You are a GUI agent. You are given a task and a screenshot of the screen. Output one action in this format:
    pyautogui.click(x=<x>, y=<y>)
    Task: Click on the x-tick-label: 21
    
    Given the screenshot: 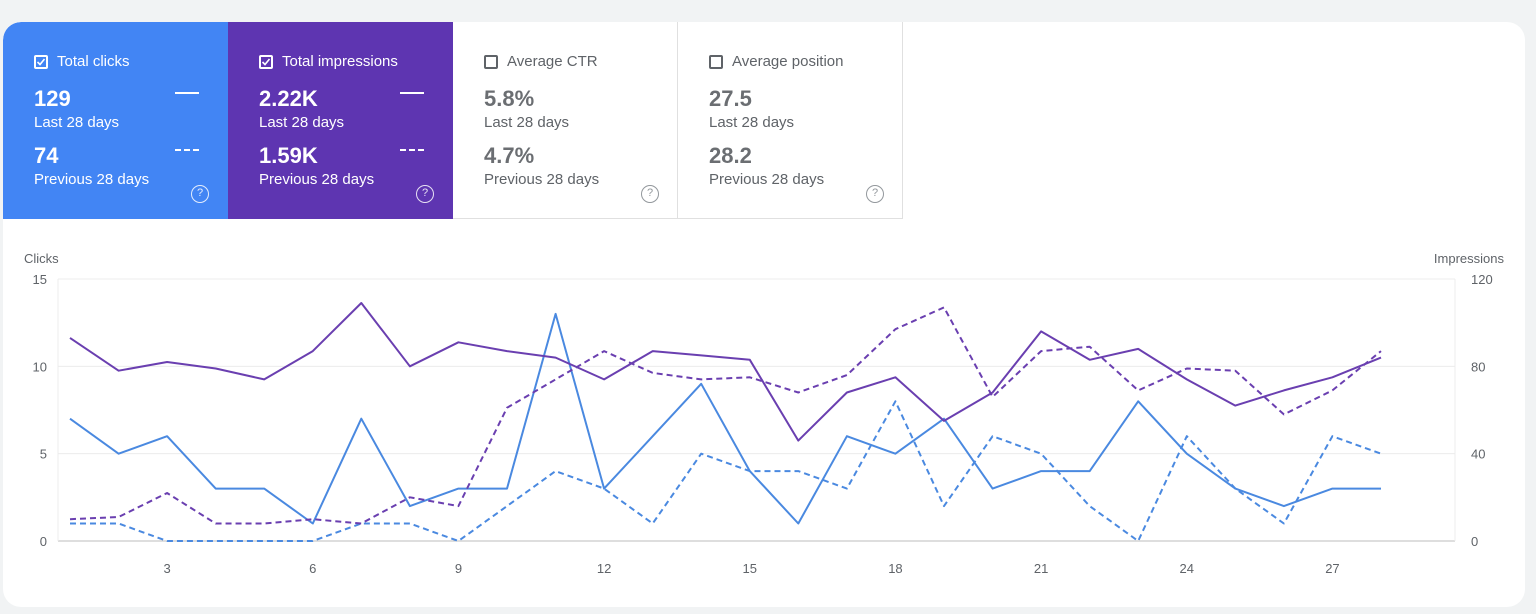 What is the action you would take?
    pyautogui.click(x=1041, y=568)
    